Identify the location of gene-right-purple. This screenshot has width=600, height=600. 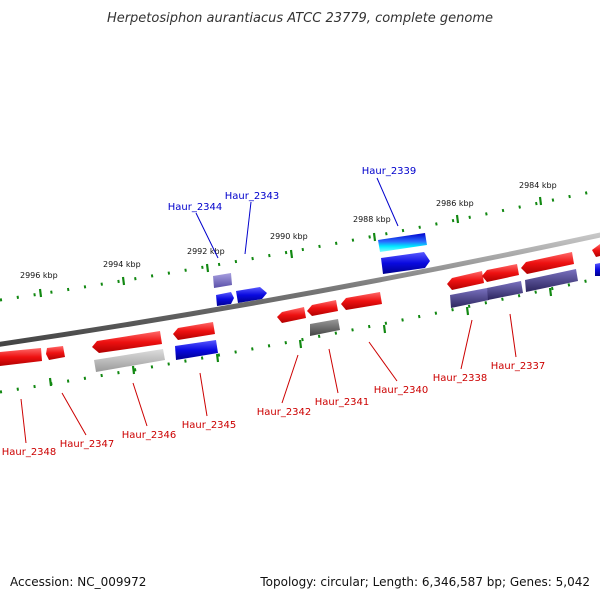
(551, 280).